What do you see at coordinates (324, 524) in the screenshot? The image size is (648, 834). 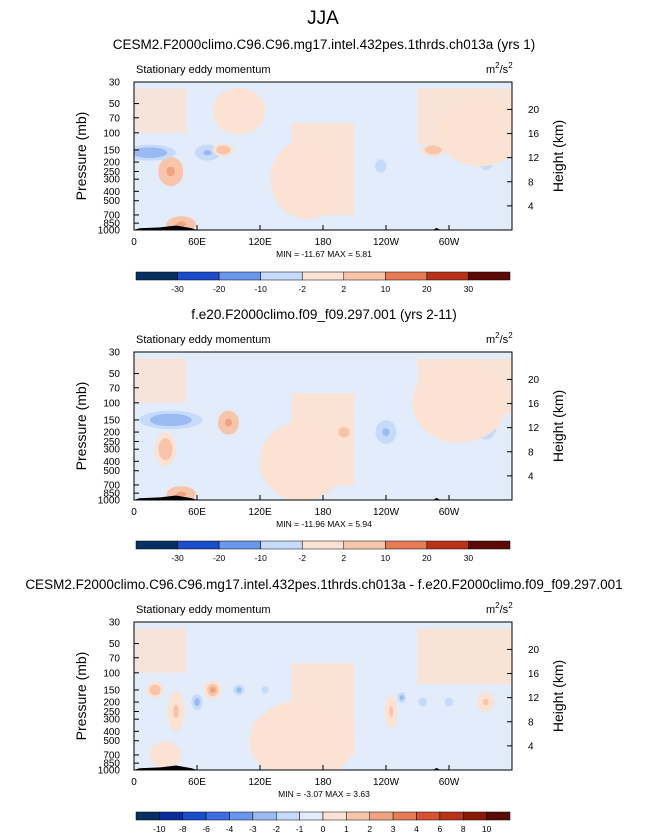 I see `min-max-stats: MIN = -11.96 MAX = 5.94` at bounding box center [324, 524].